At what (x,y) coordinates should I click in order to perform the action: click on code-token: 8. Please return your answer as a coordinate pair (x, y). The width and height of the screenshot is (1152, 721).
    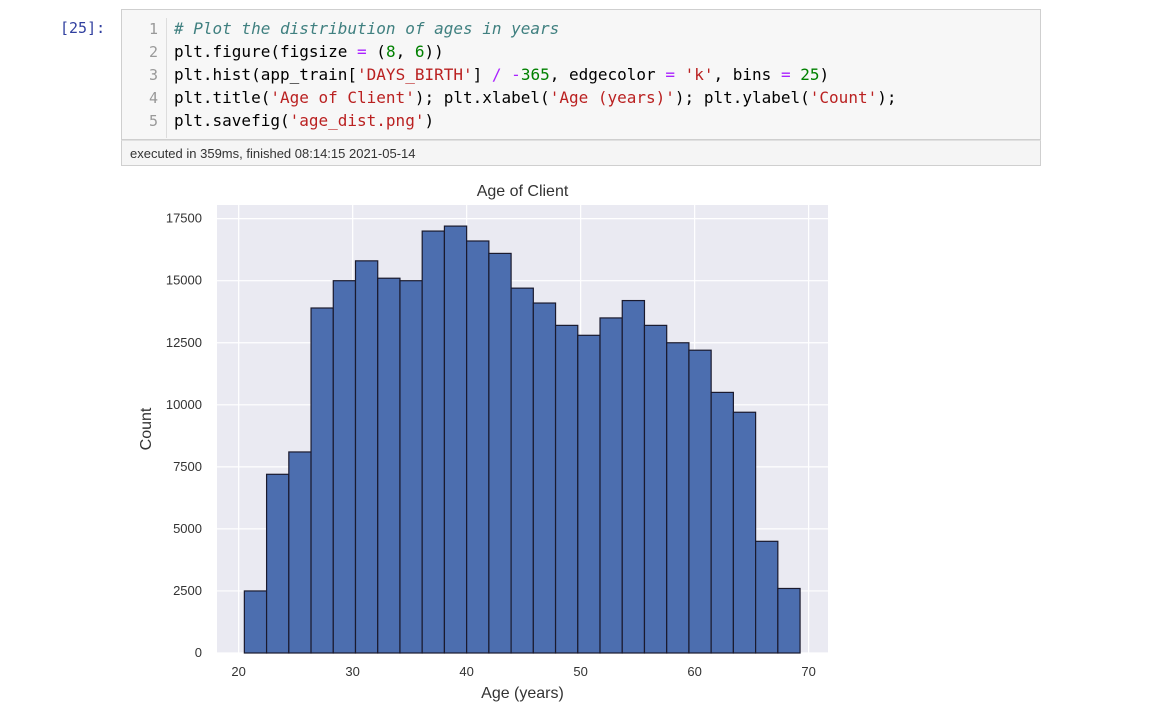
    Looking at the image, I should click on (390, 51).